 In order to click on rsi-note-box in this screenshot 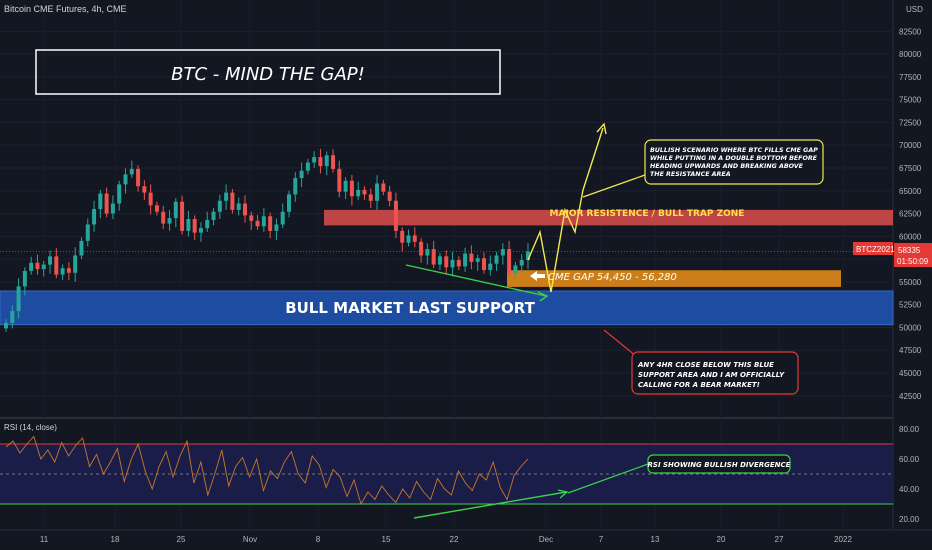, I will do `click(719, 464)`.